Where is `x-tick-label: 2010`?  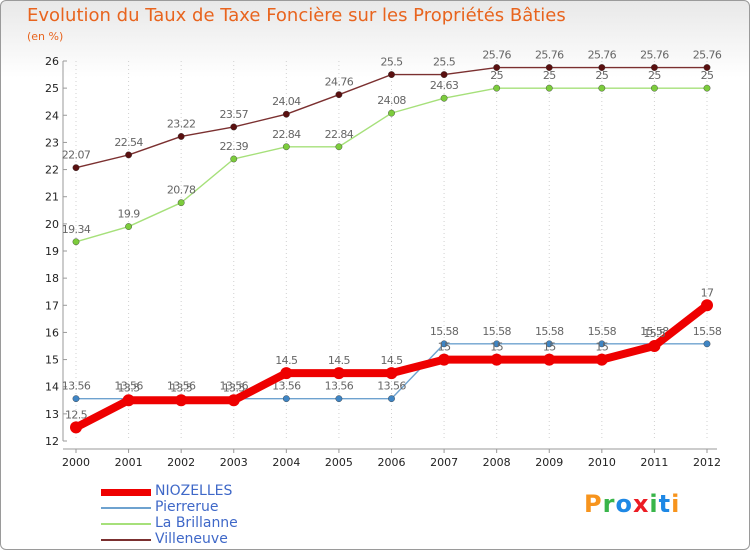 x-tick-label: 2010 is located at coordinates (602, 462).